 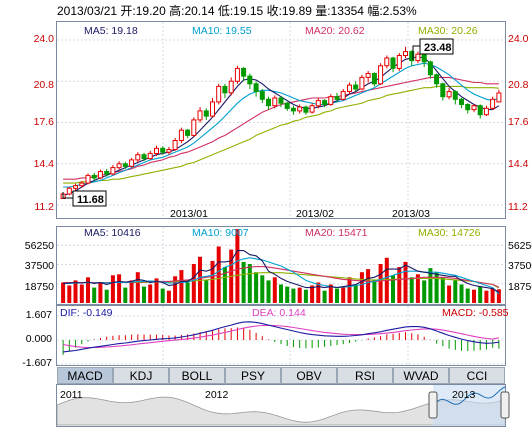 I want to click on vol-ma20-line, so click(x=281, y=277).